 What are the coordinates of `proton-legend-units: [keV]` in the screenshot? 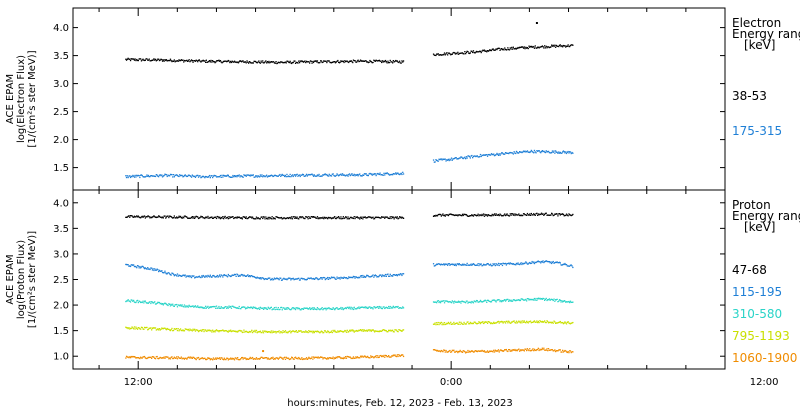 It's located at (759, 227).